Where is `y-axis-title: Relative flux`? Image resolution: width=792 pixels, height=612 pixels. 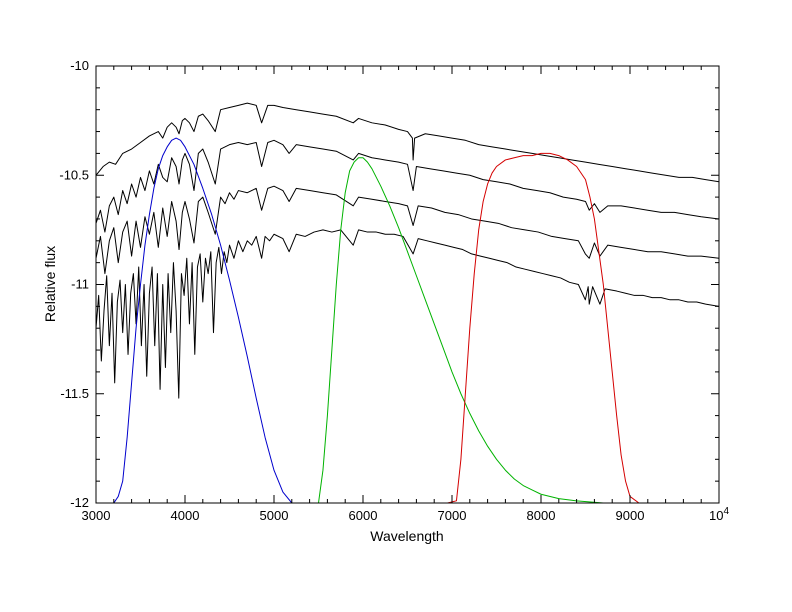 y-axis-title: Relative flux is located at coordinates (50, 284).